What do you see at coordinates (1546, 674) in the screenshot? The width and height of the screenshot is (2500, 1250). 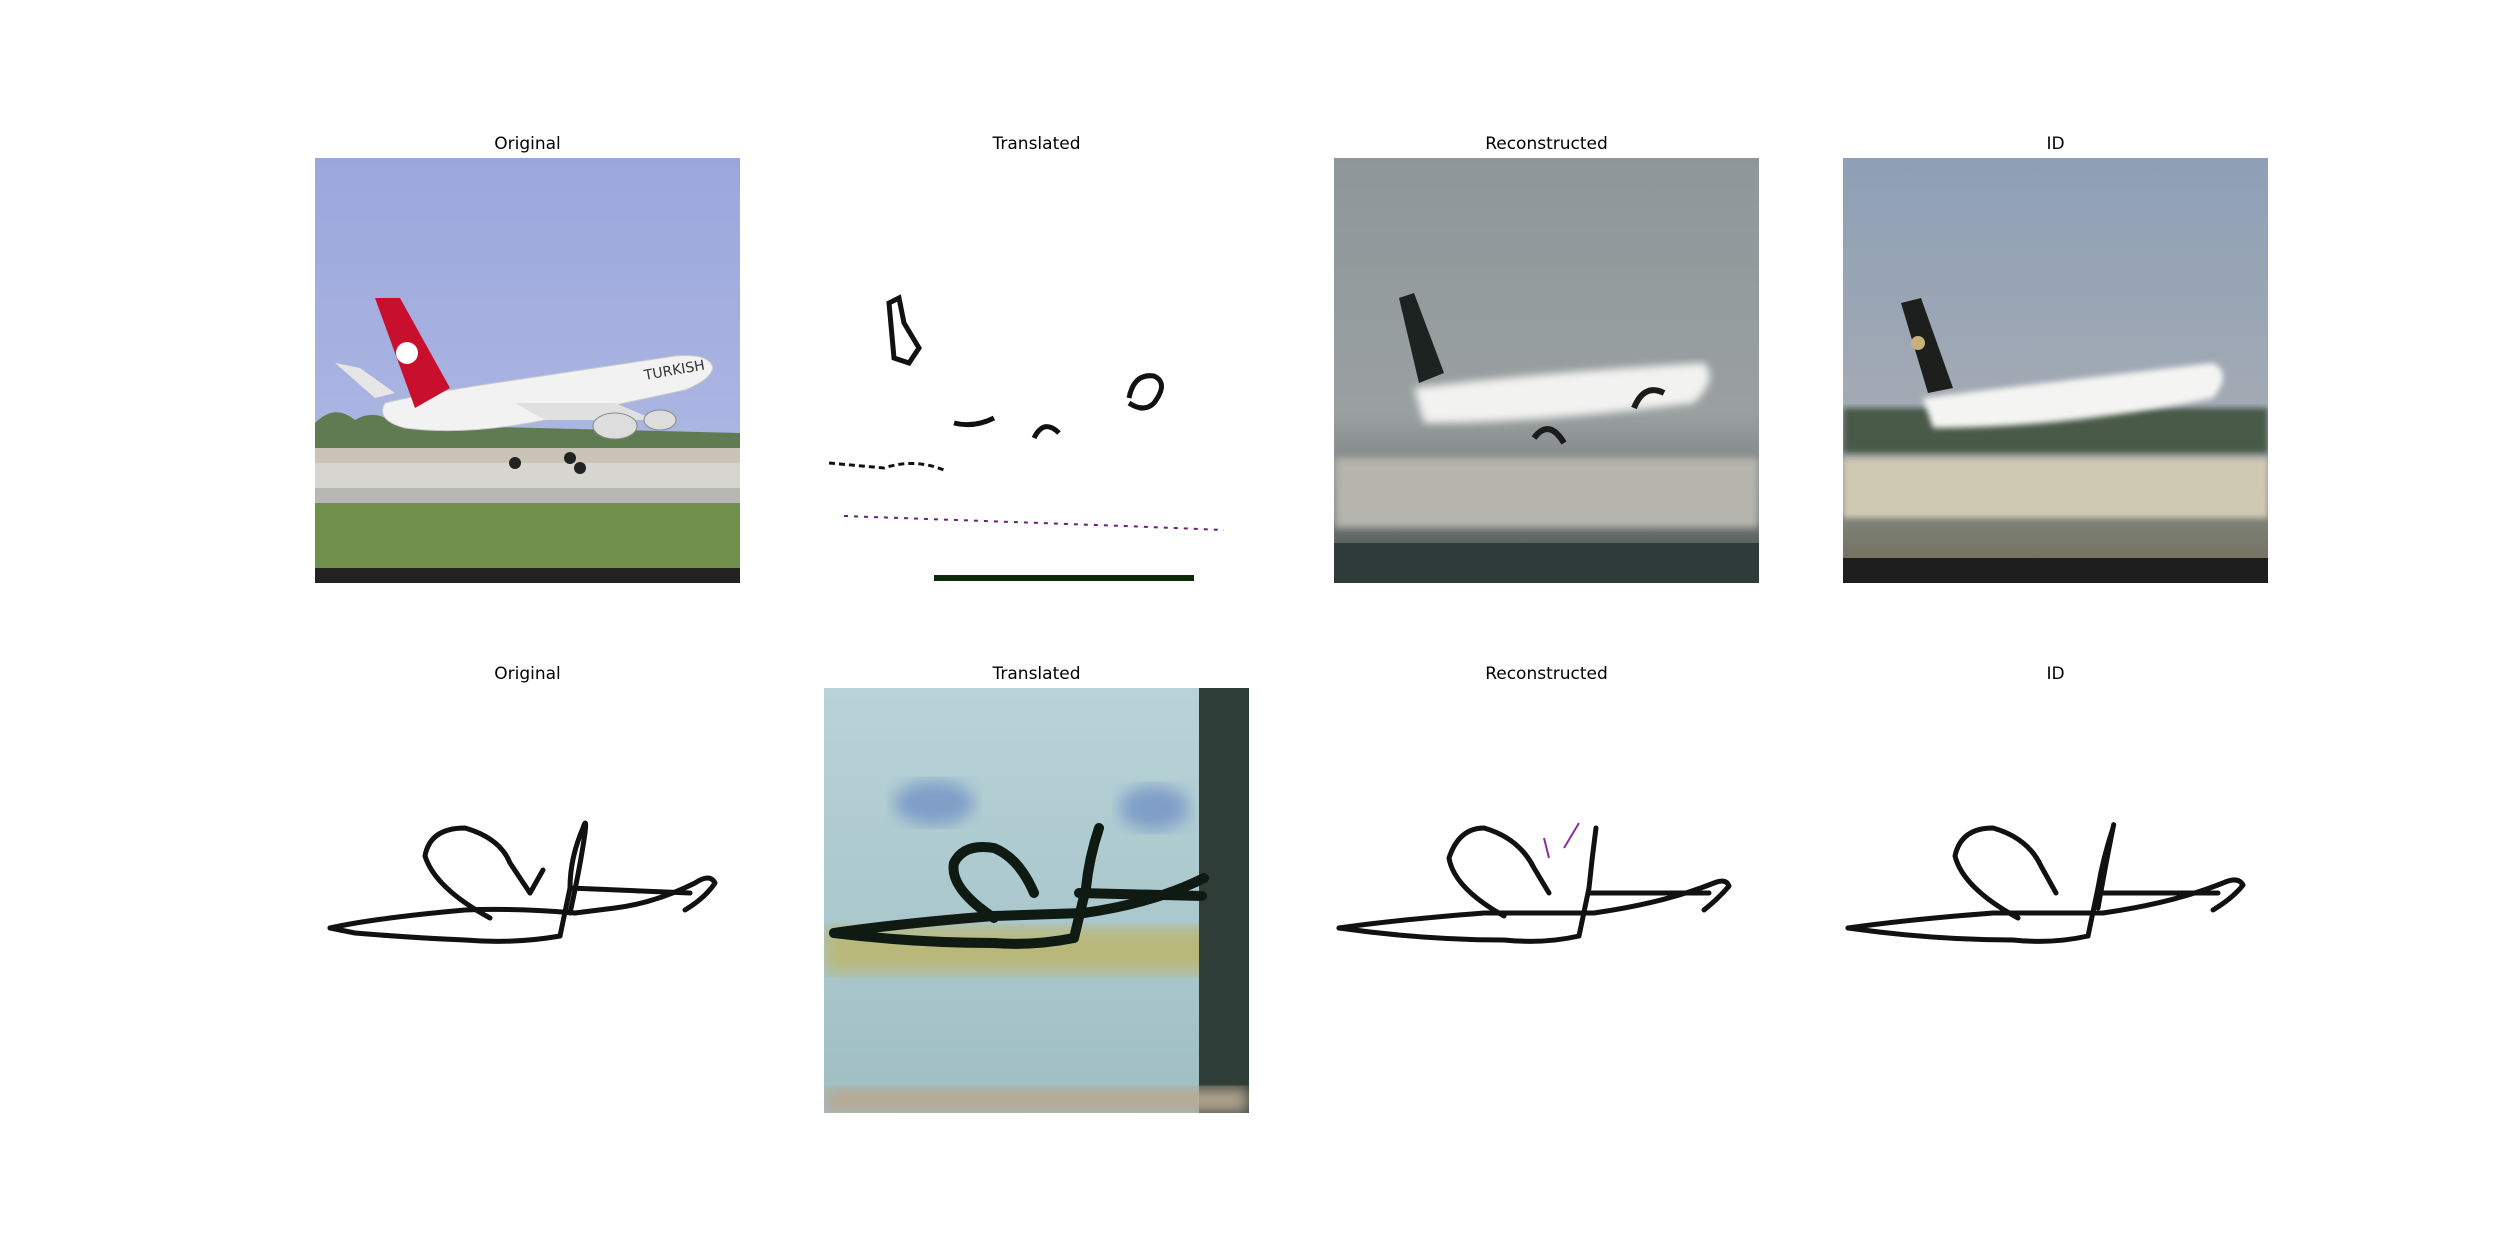 I see `panel-title-reconstructed-sketch: Reconstructed` at bounding box center [1546, 674].